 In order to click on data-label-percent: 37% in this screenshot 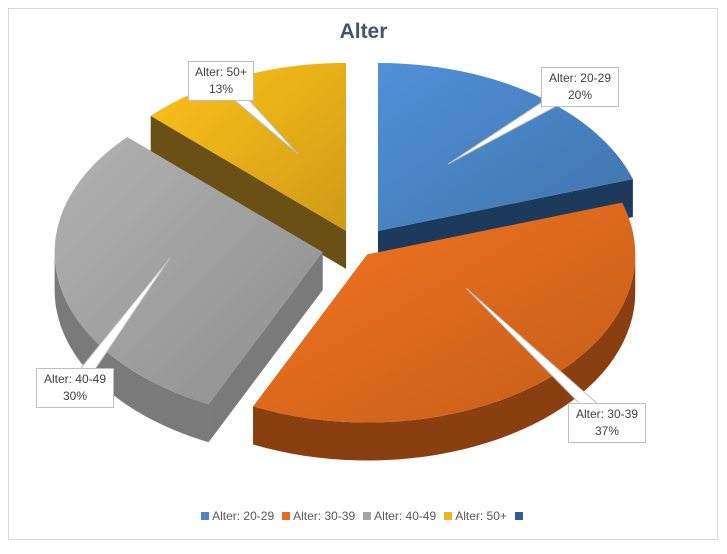, I will do `click(607, 431)`.